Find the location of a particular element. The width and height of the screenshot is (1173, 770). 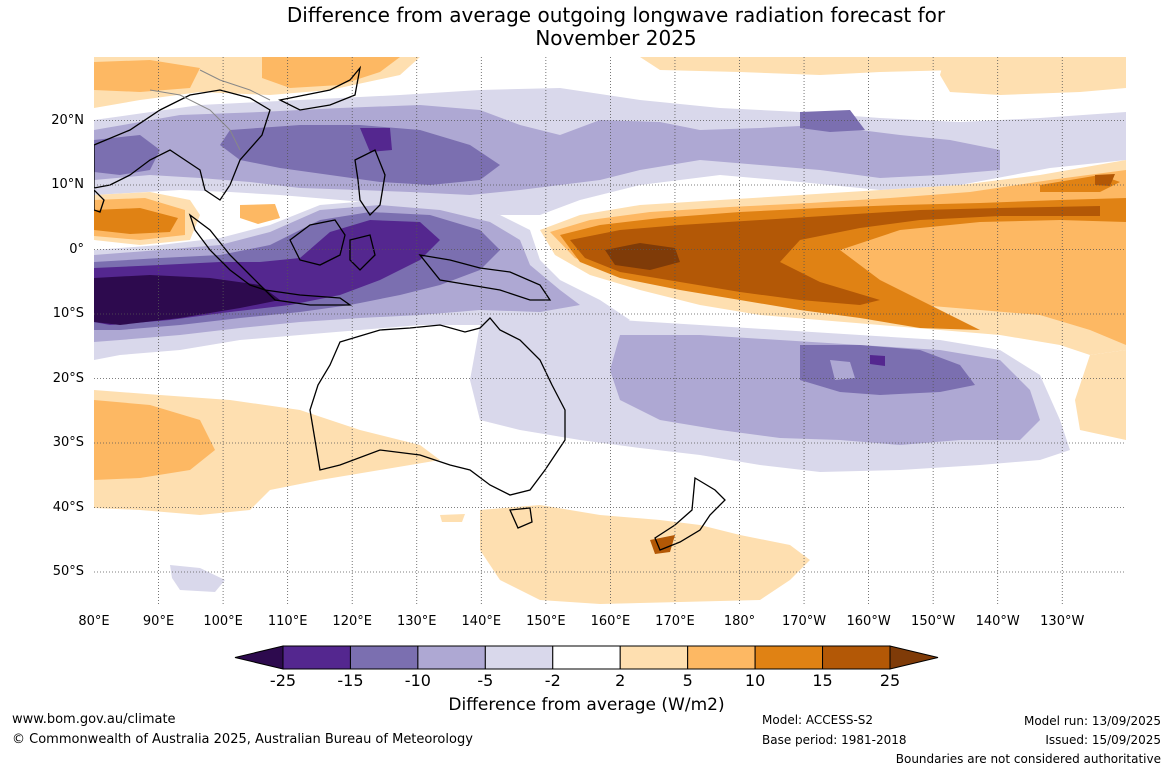

colorbar-arrow-high is located at coordinates (914, 657).